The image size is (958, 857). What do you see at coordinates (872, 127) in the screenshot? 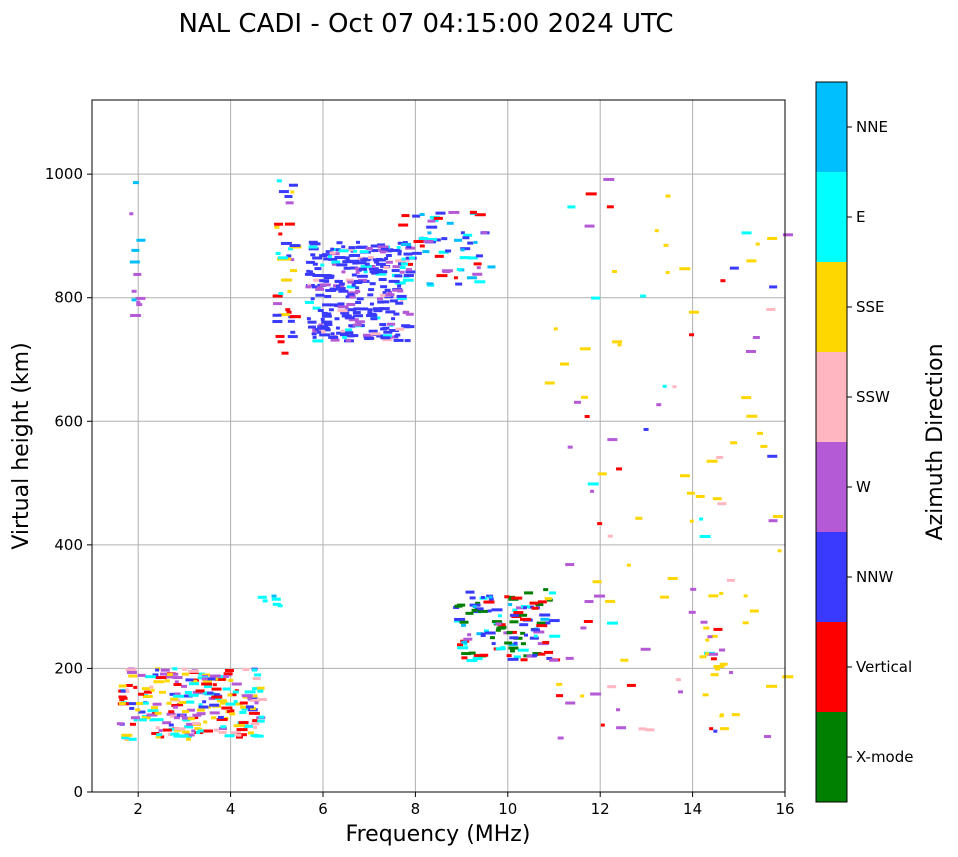
I see `colorbar-label: NNE` at bounding box center [872, 127].